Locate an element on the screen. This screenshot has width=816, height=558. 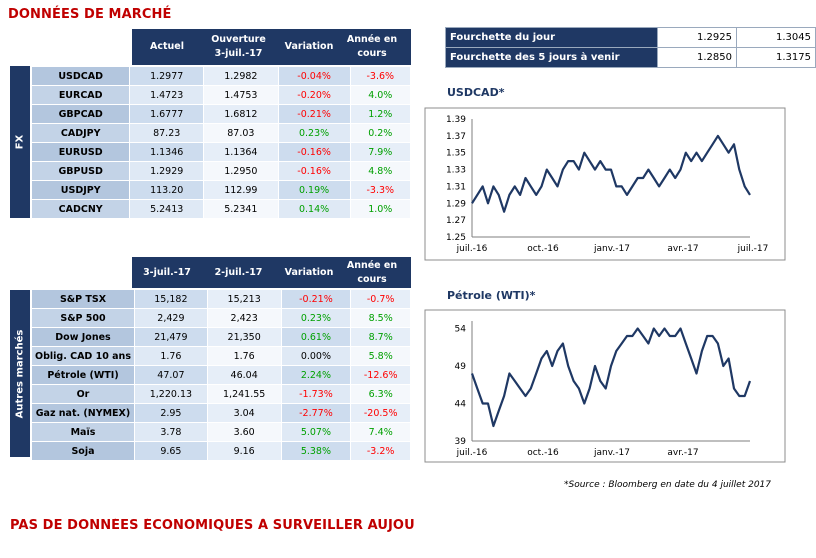
cell-ytd: 4.0% is located at coordinates (380, 95).